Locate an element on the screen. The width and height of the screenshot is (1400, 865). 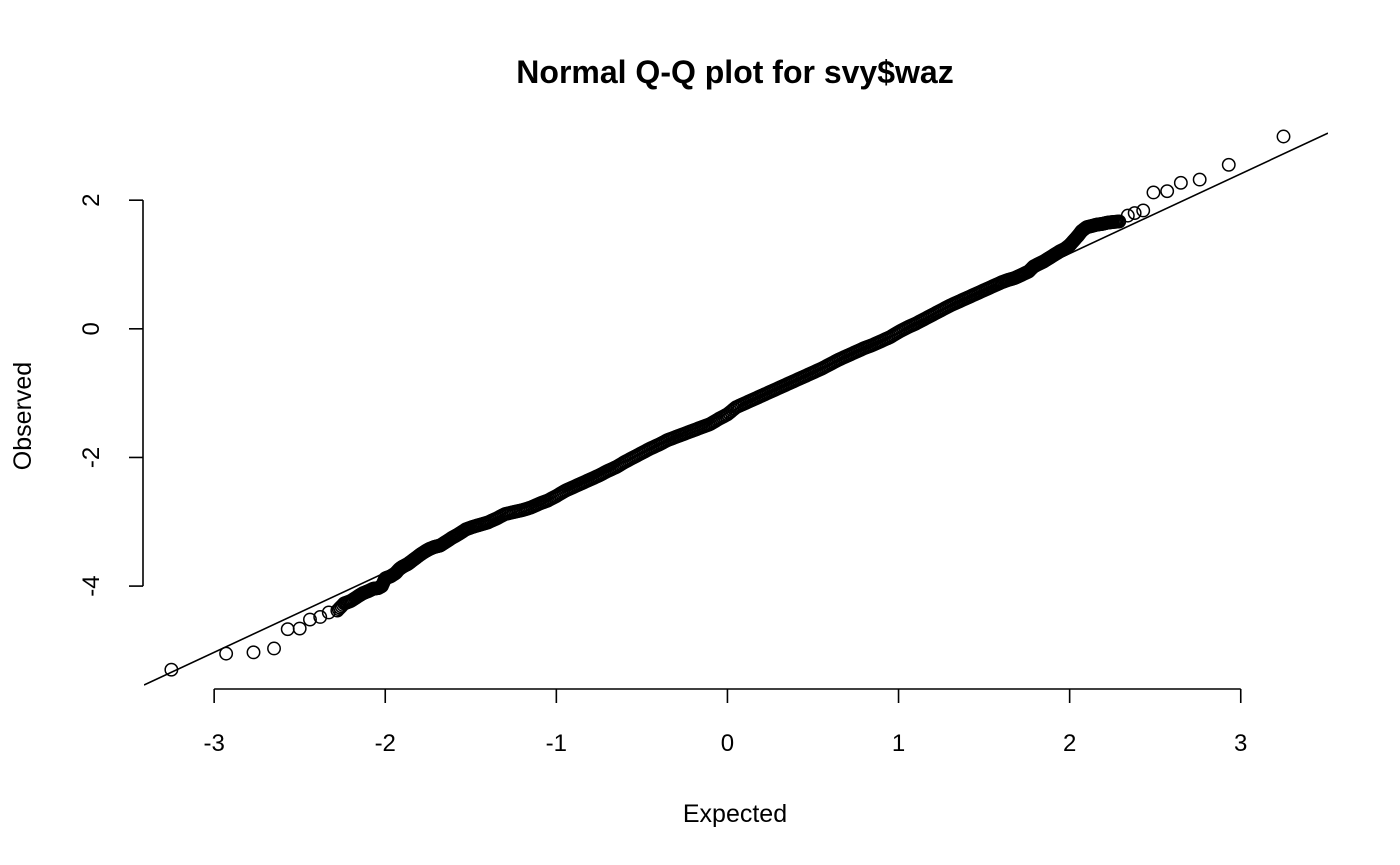
x-tick-label: -2 is located at coordinates (385, 743).